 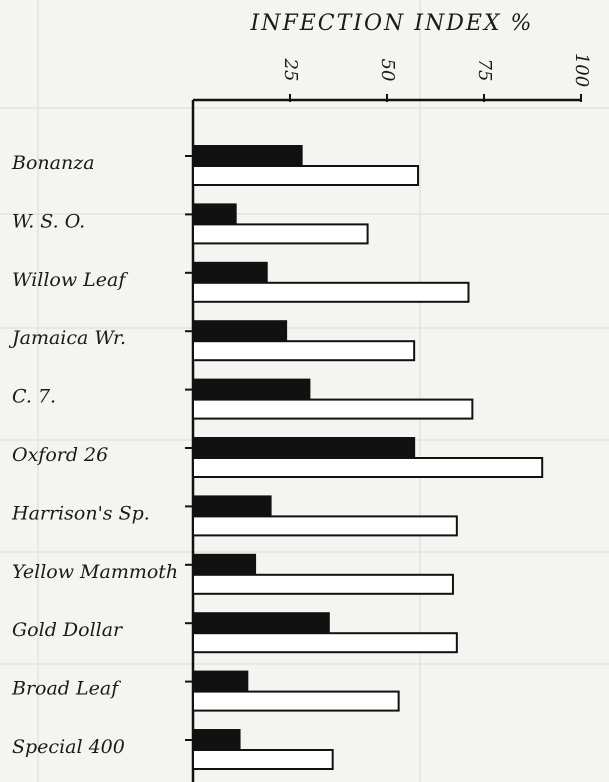 I want to click on category-label-gold-dollar: Gold Dollar, so click(x=68, y=630).